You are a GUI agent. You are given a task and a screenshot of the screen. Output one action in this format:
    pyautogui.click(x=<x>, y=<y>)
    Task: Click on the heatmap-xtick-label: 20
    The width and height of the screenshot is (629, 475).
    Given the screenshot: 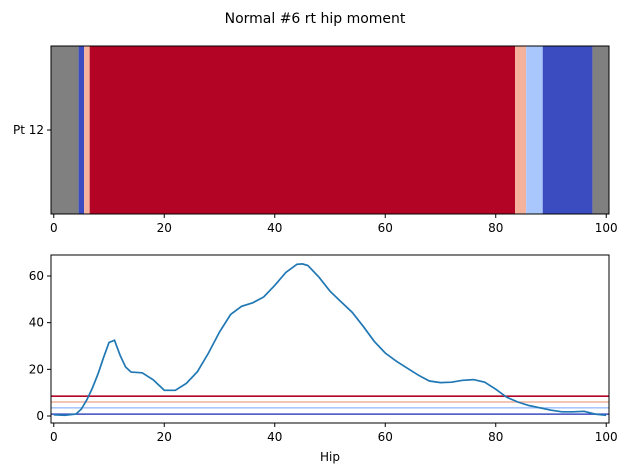 What is the action you would take?
    pyautogui.click(x=164, y=228)
    